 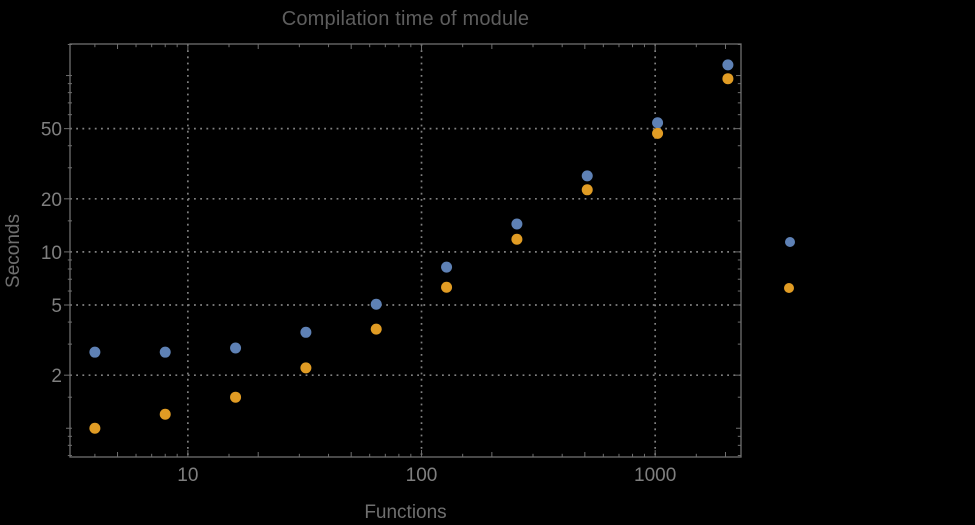 What do you see at coordinates (56, 306) in the screenshot?
I see `y-tick-label: 5` at bounding box center [56, 306].